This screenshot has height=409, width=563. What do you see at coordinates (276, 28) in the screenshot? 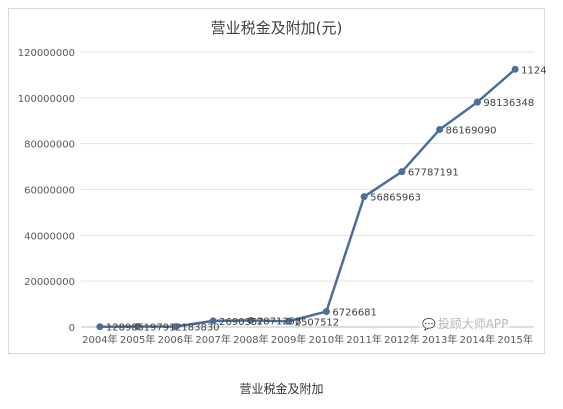
I see `chart-title: 营业税金及附加(元)` at bounding box center [276, 28].